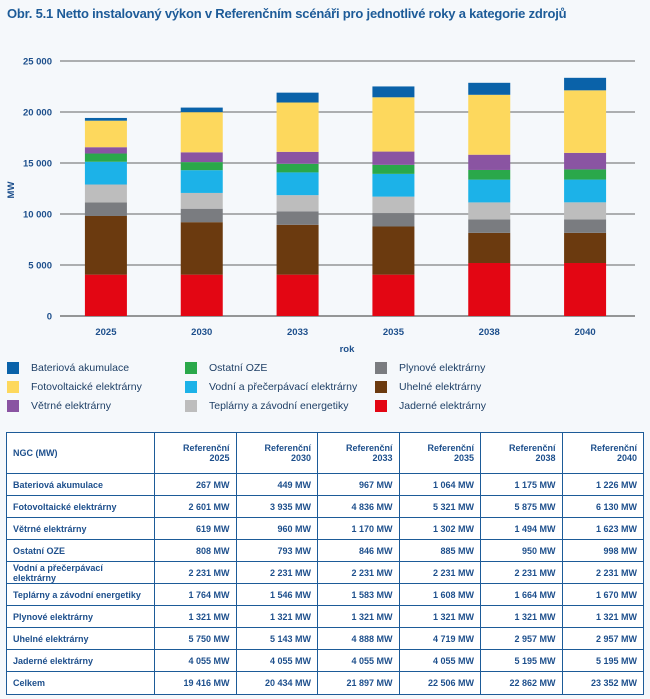 The height and width of the screenshot is (699, 650). I want to click on table-cell: 1 608 MW, so click(439, 594).